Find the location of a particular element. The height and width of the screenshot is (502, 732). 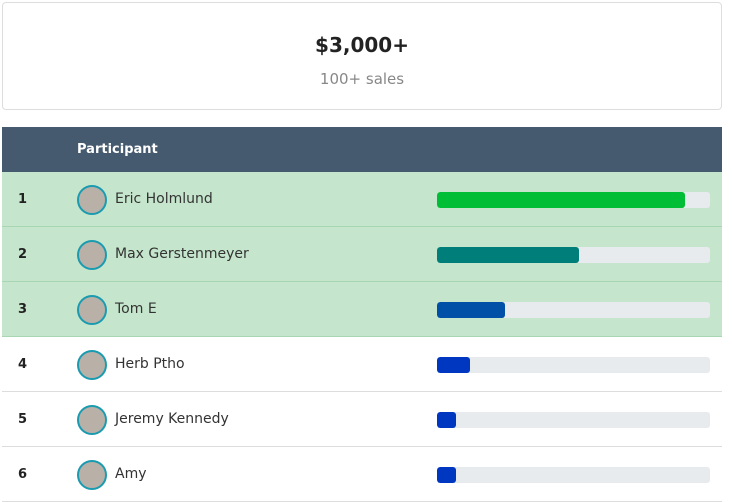

participant-name: Jeremy Kennedy is located at coordinates (172, 419).